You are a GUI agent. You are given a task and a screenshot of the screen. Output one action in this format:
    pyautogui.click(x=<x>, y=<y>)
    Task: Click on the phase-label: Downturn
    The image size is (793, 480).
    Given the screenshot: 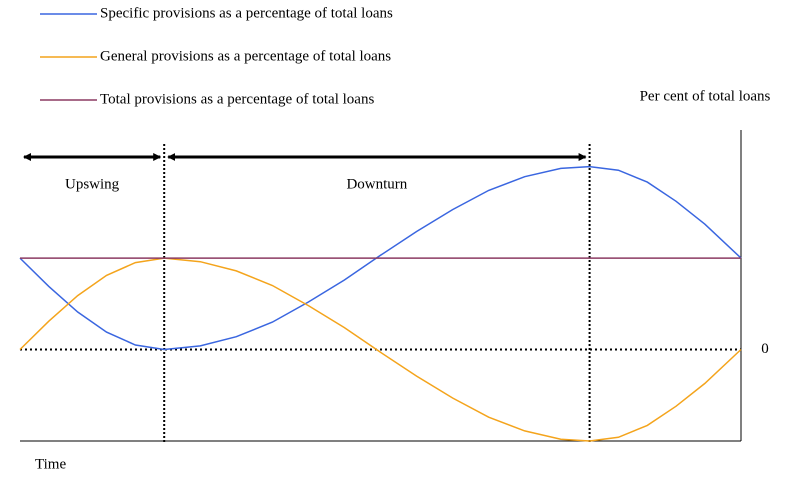 What is the action you would take?
    pyautogui.click(x=376, y=184)
    